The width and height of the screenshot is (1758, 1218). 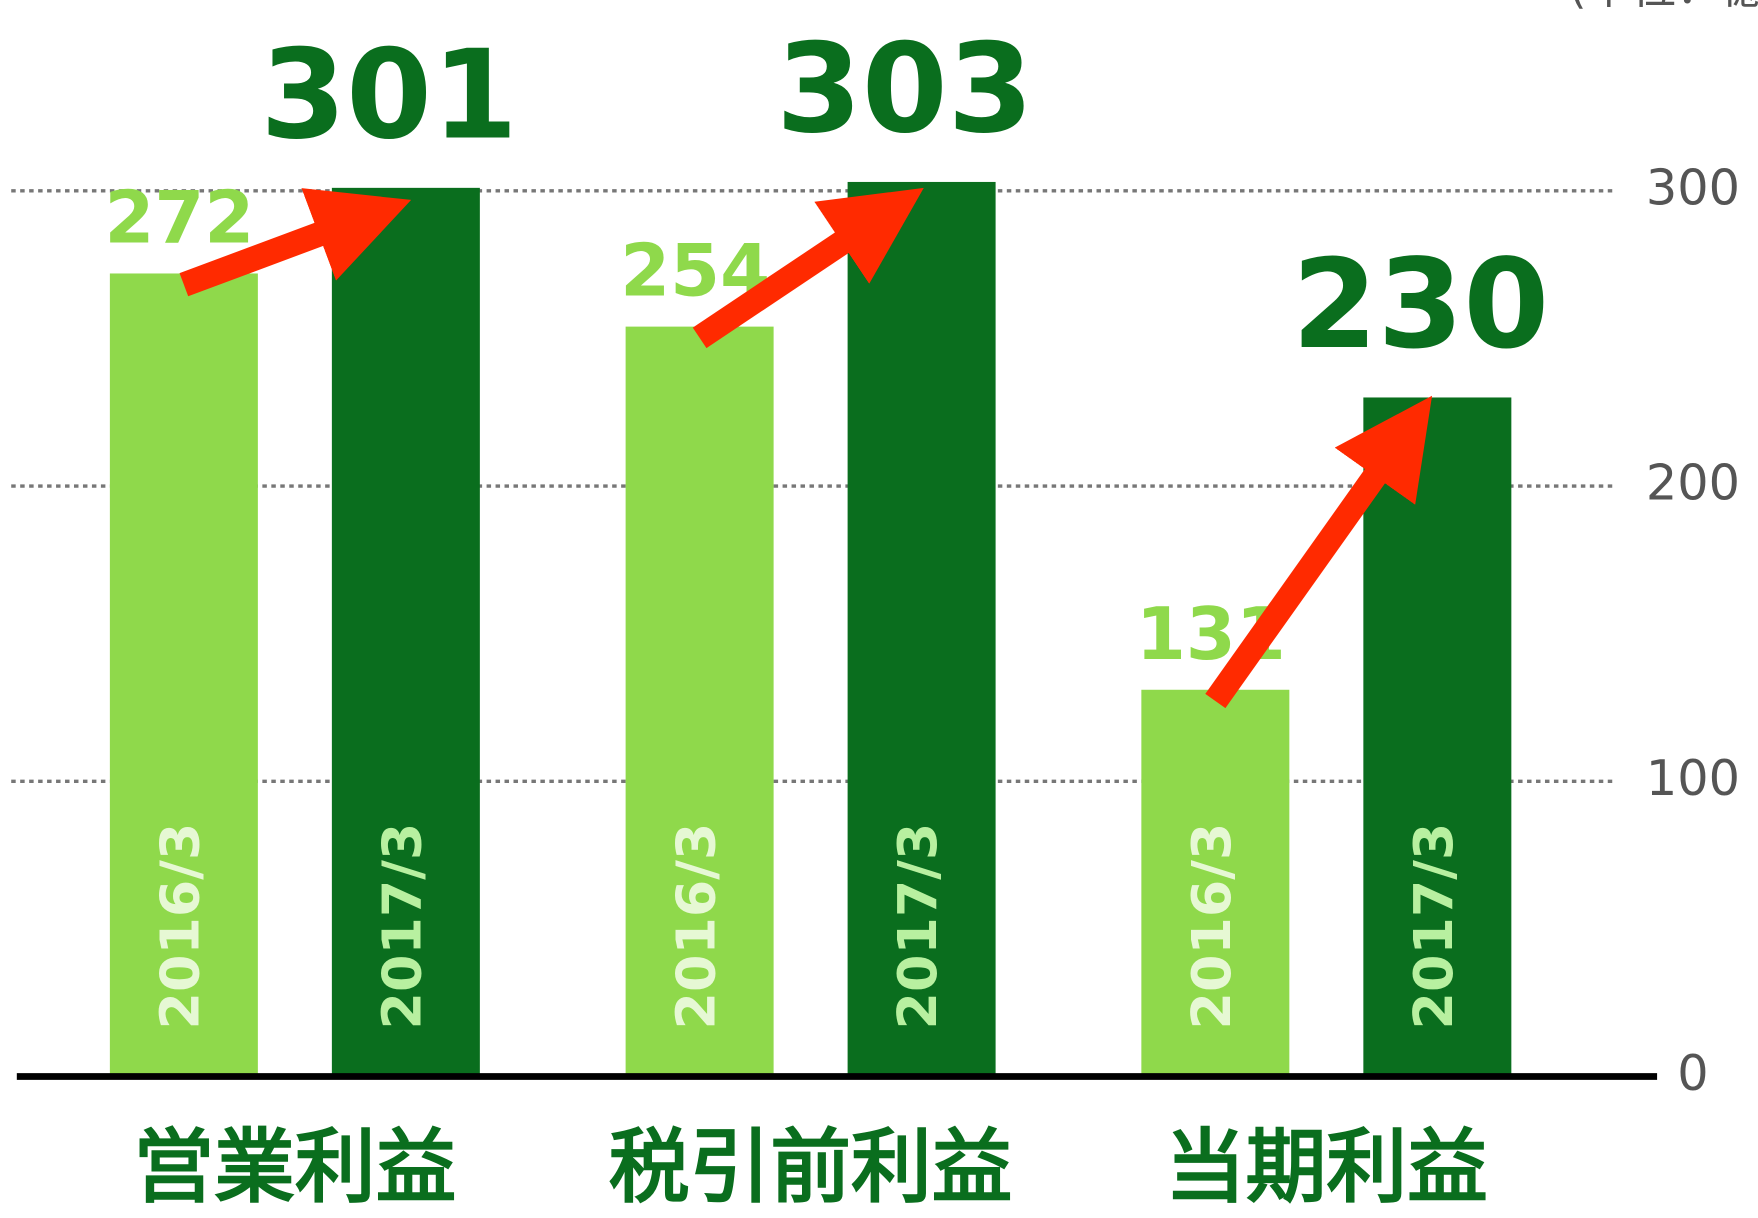 What do you see at coordinates (1326, 1168) in the screenshot?
I see `x-tick-label: 当期利益` at bounding box center [1326, 1168].